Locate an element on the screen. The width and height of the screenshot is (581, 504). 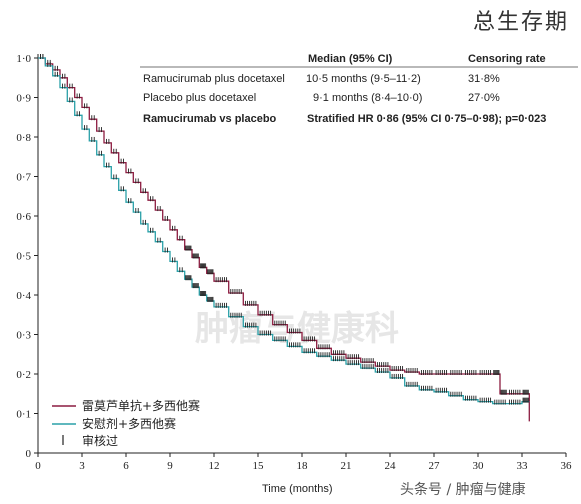
y-tick-label: 1·0 is located at coordinates (23, 59).